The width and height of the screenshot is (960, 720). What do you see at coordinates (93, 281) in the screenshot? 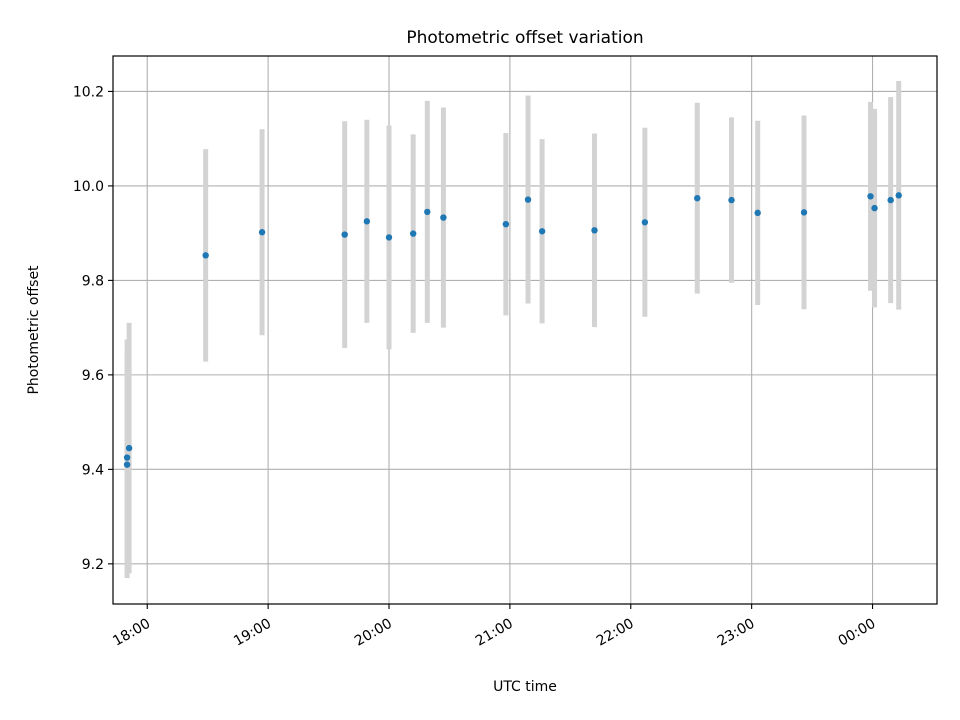
I see `y-tick-label: 9.8` at bounding box center [93, 281].